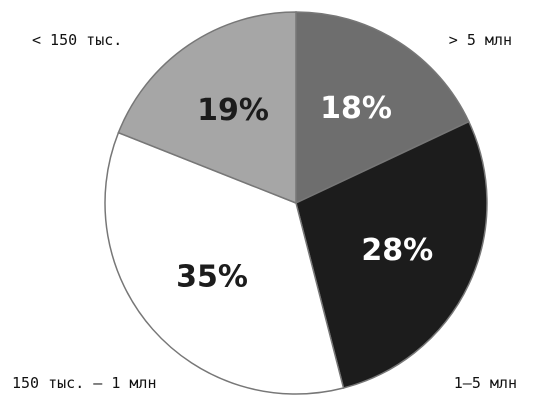  Describe the element at coordinates (77, 40) in the screenshot. I see `category-label-under-150k: < 150 тыс.` at that location.